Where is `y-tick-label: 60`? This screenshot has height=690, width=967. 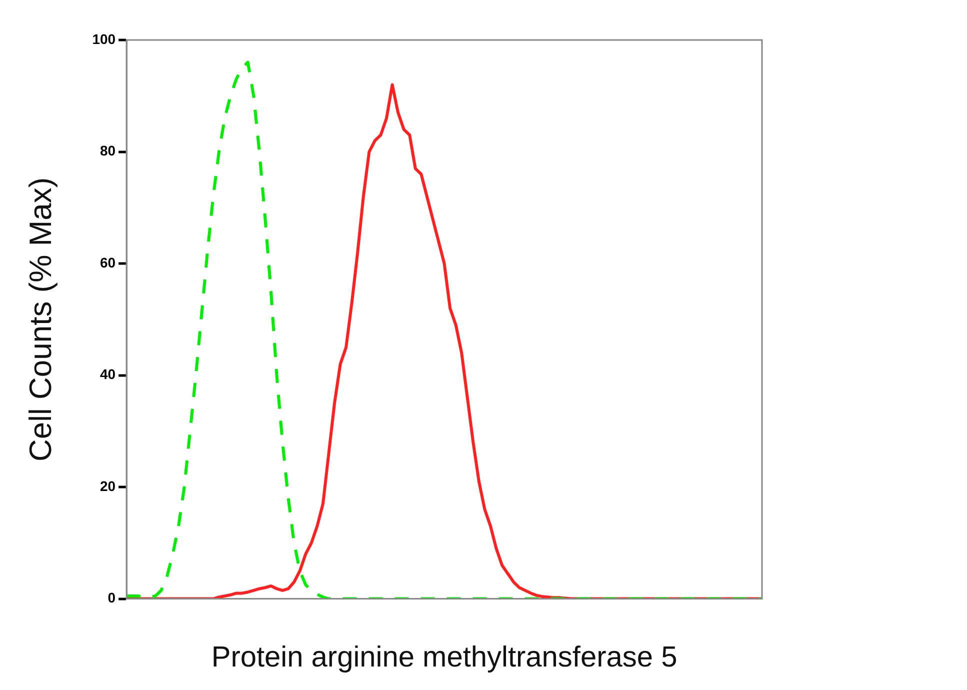
y-tick-label: 60 is located at coordinates (108, 262).